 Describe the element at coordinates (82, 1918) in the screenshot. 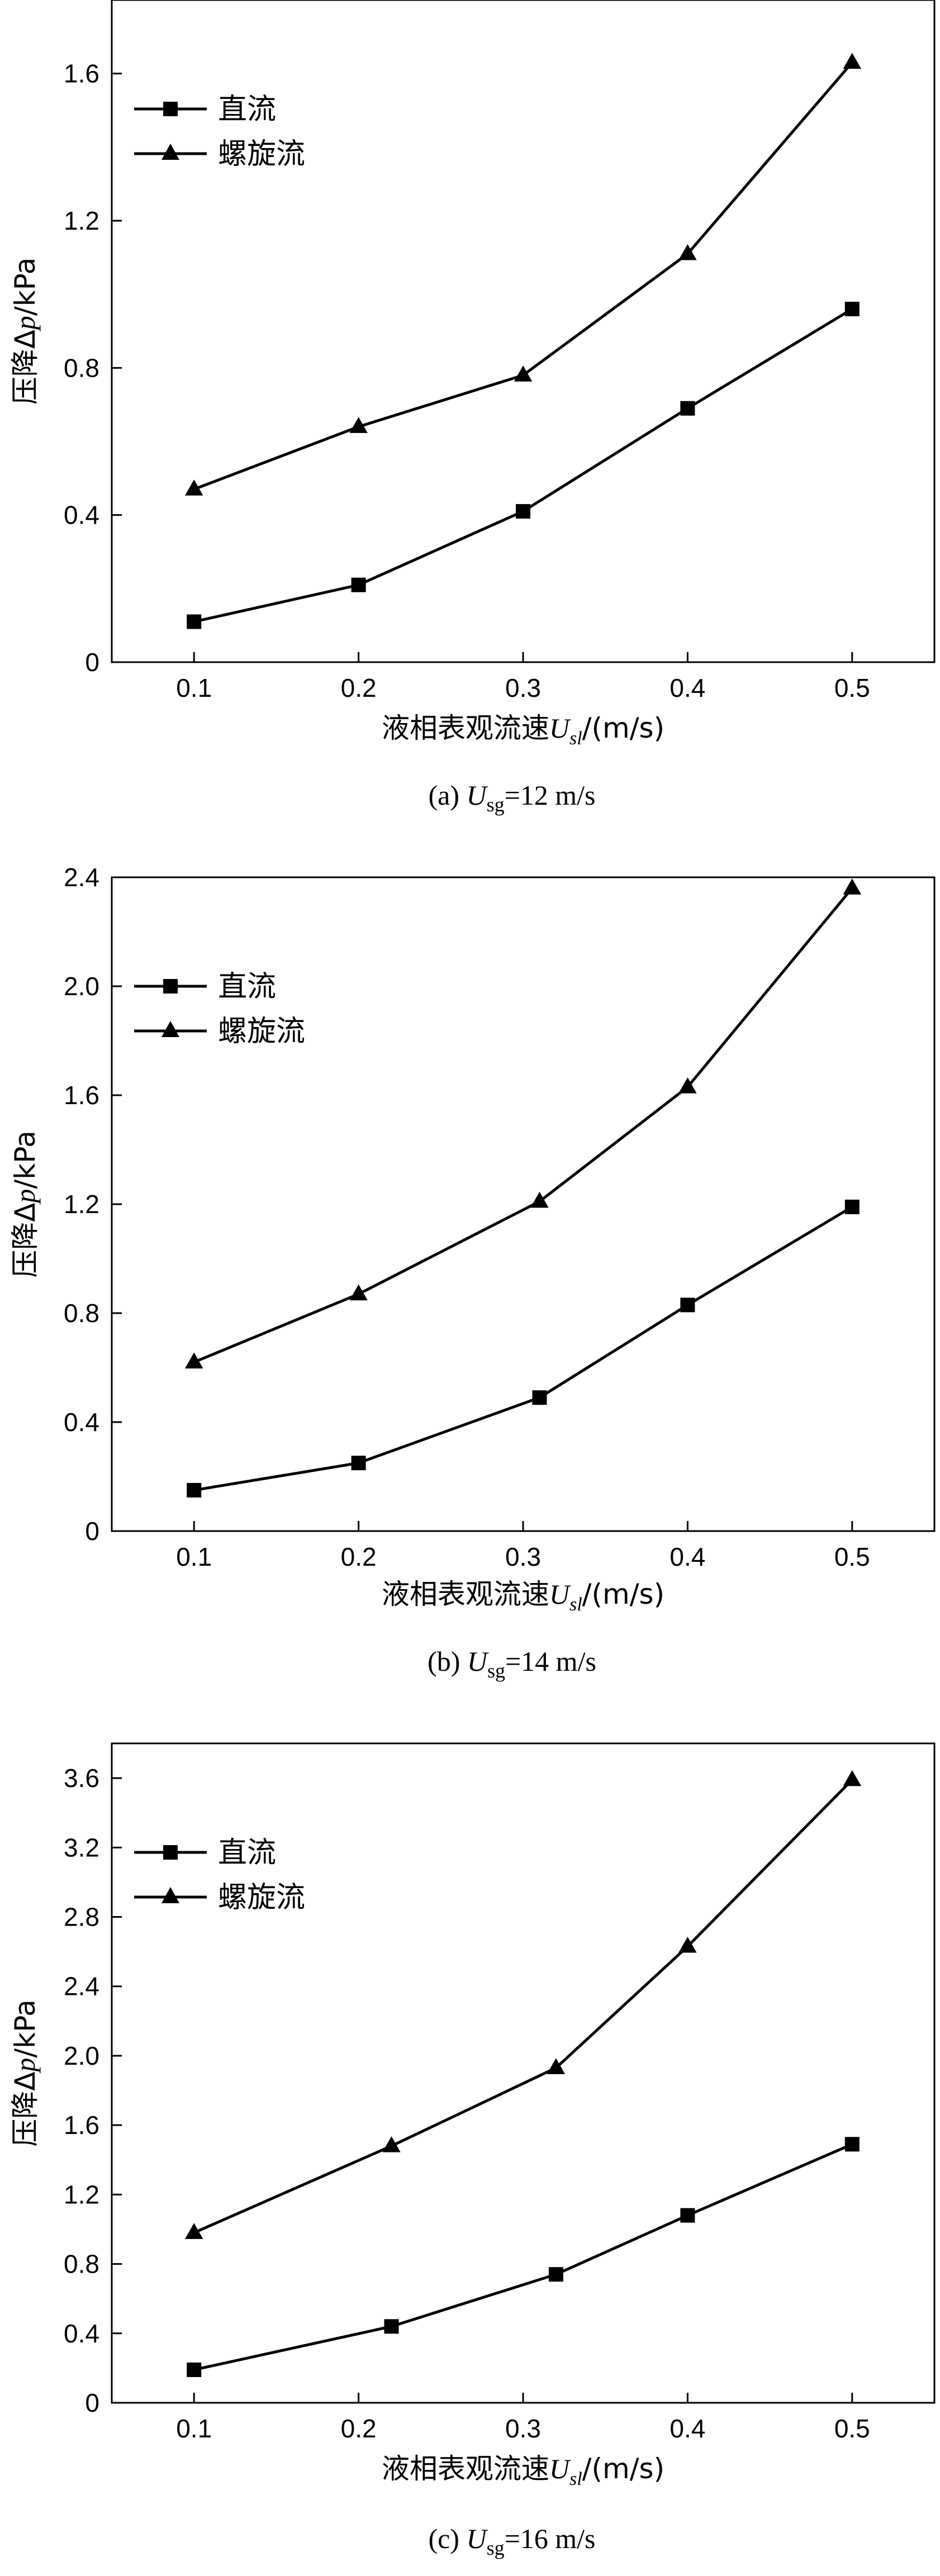

I see `y-tick-label: 2.8` at that location.